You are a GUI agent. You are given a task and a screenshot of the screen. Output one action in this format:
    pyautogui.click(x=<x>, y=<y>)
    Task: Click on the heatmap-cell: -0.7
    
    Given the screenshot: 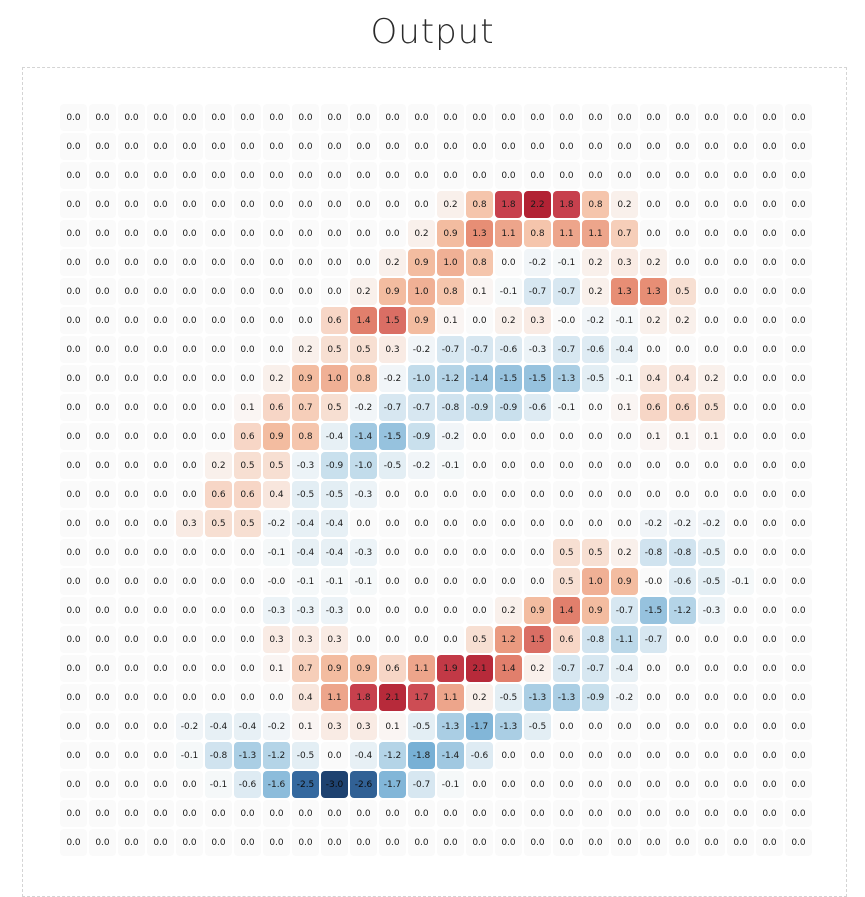 What is the action you would take?
    pyautogui.click(x=653, y=639)
    